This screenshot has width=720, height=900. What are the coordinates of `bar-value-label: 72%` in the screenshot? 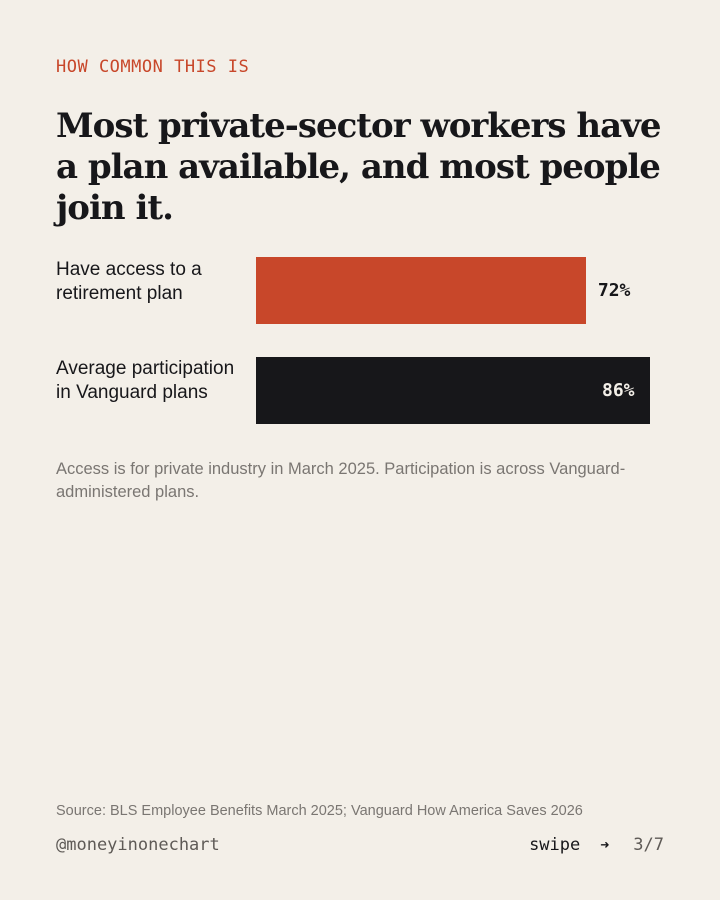 It's located at (614, 290).